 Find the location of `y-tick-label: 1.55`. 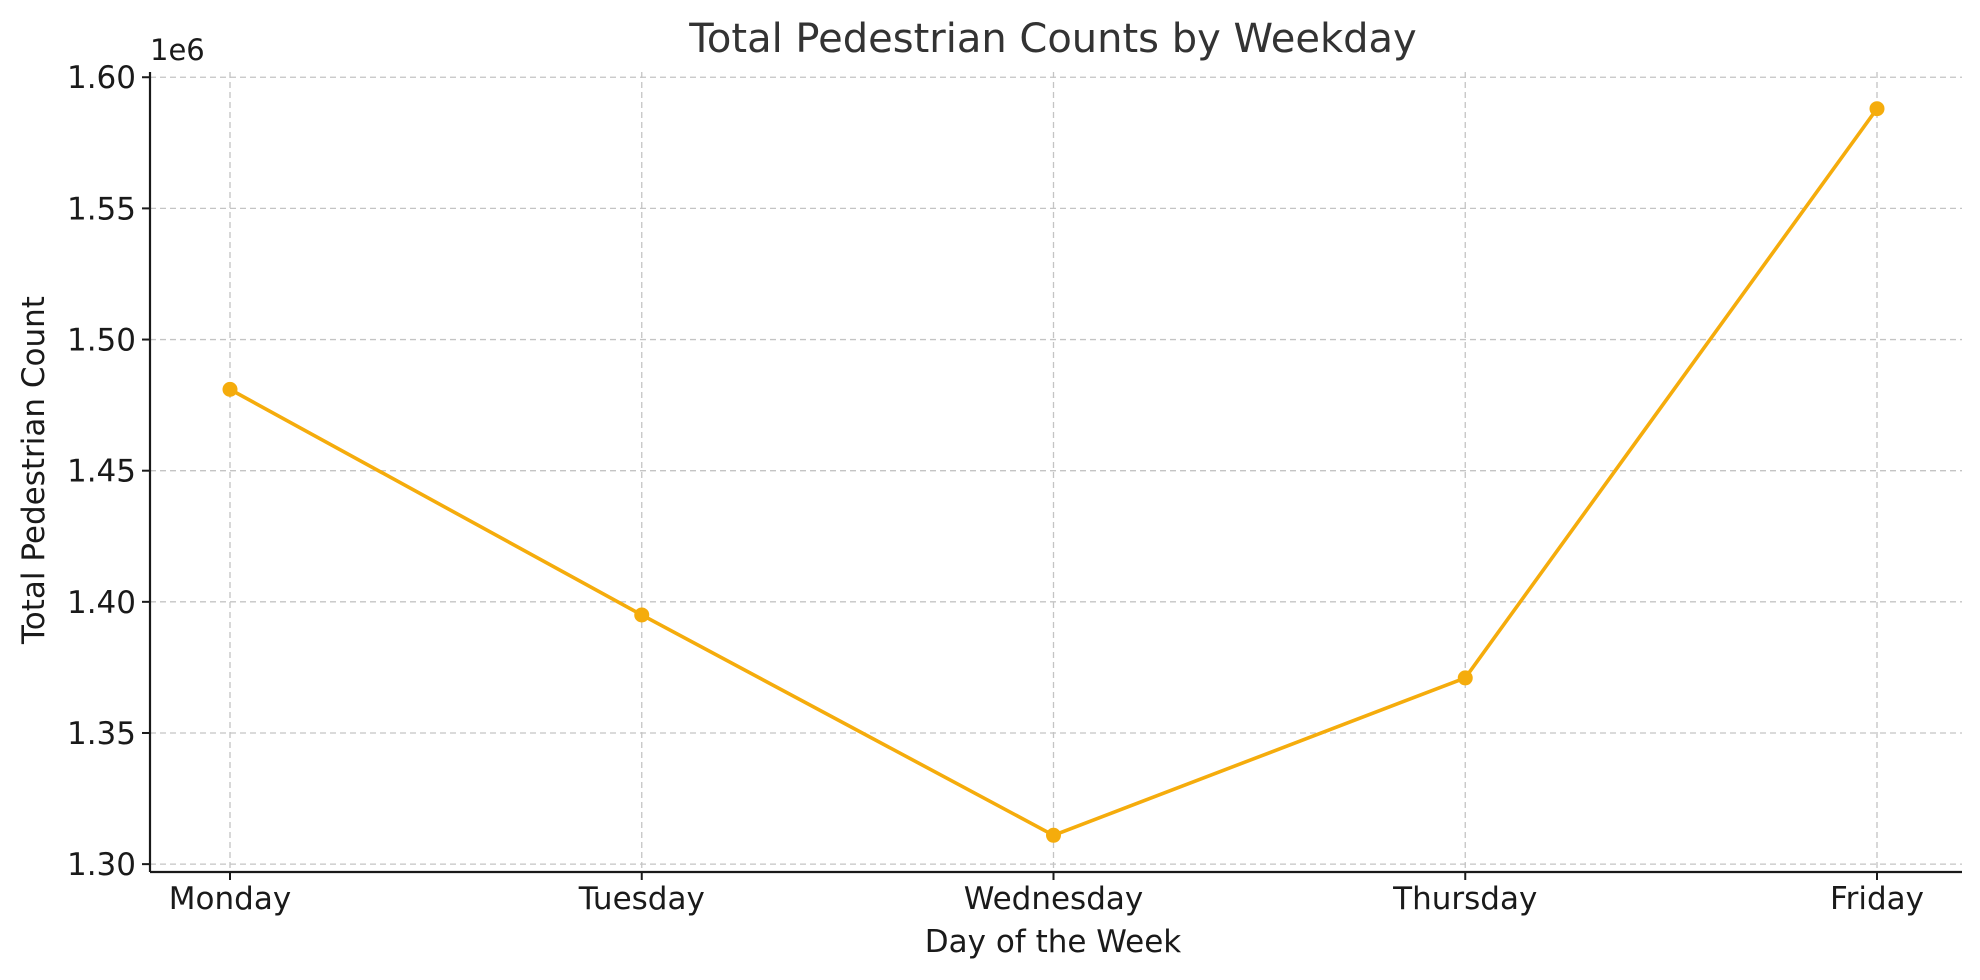

y-tick-label: 1.55 is located at coordinates (101, 209).